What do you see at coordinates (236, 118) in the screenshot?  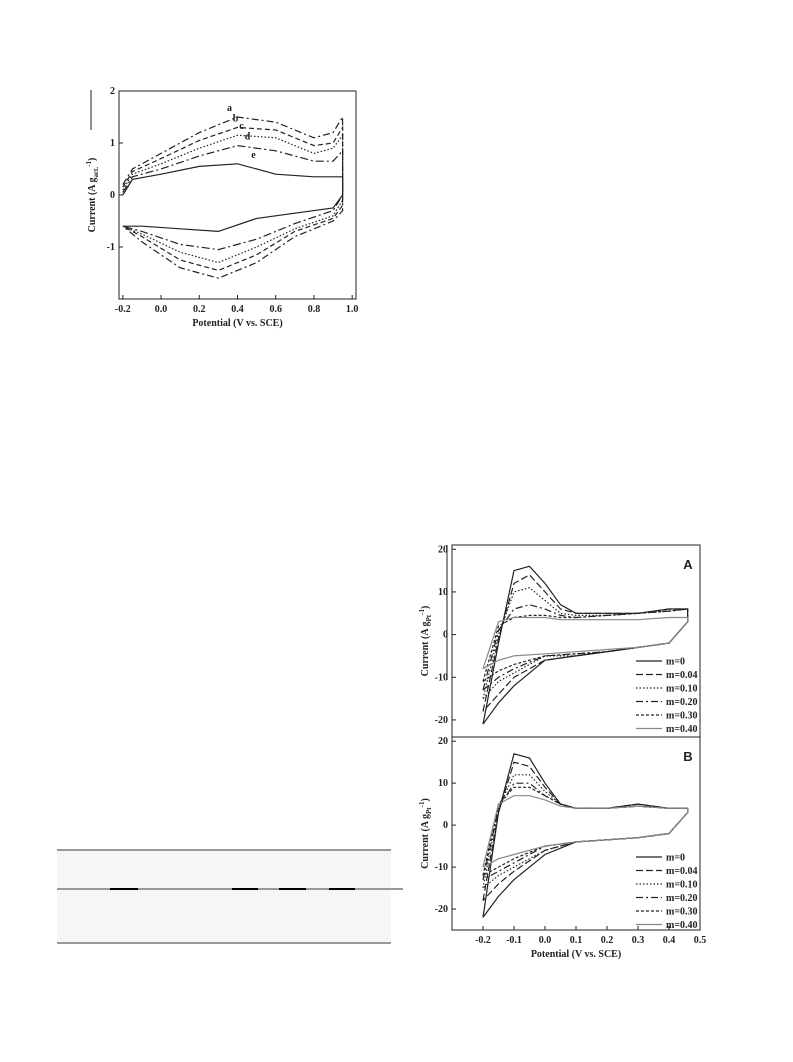 I see `curve-label: b` at bounding box center [236, 118].